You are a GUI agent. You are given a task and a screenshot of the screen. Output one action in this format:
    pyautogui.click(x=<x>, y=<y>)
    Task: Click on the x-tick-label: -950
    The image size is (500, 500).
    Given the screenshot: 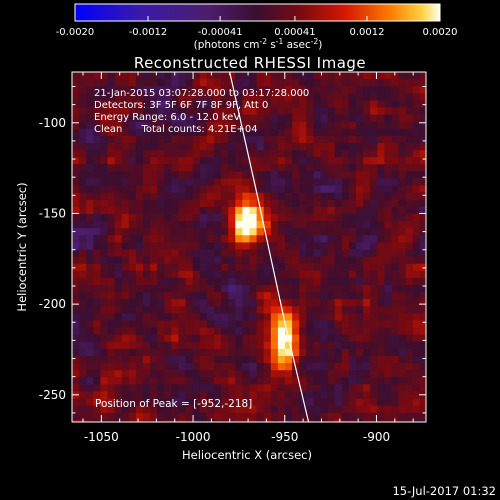 What is the action you would take?
    pyautogui.click(x=284, y=437)
    